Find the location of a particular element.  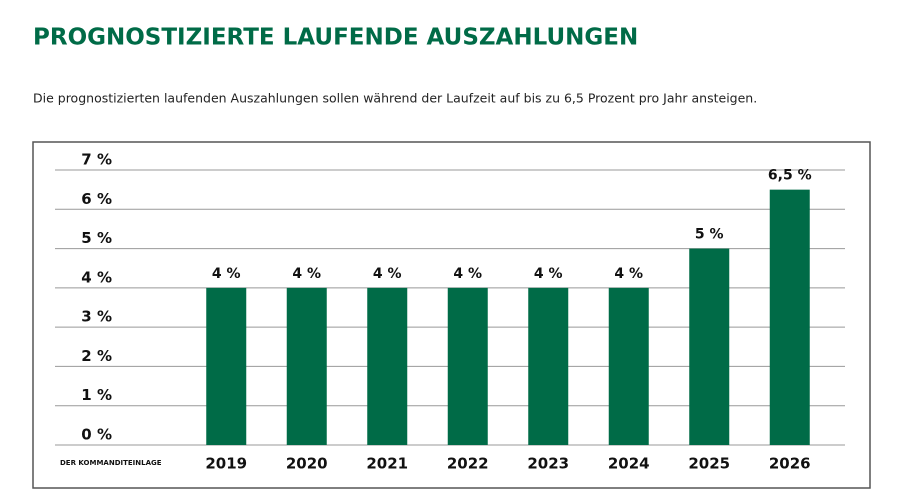

x-tick-label: 2020 is located at coordinates (307, 464).